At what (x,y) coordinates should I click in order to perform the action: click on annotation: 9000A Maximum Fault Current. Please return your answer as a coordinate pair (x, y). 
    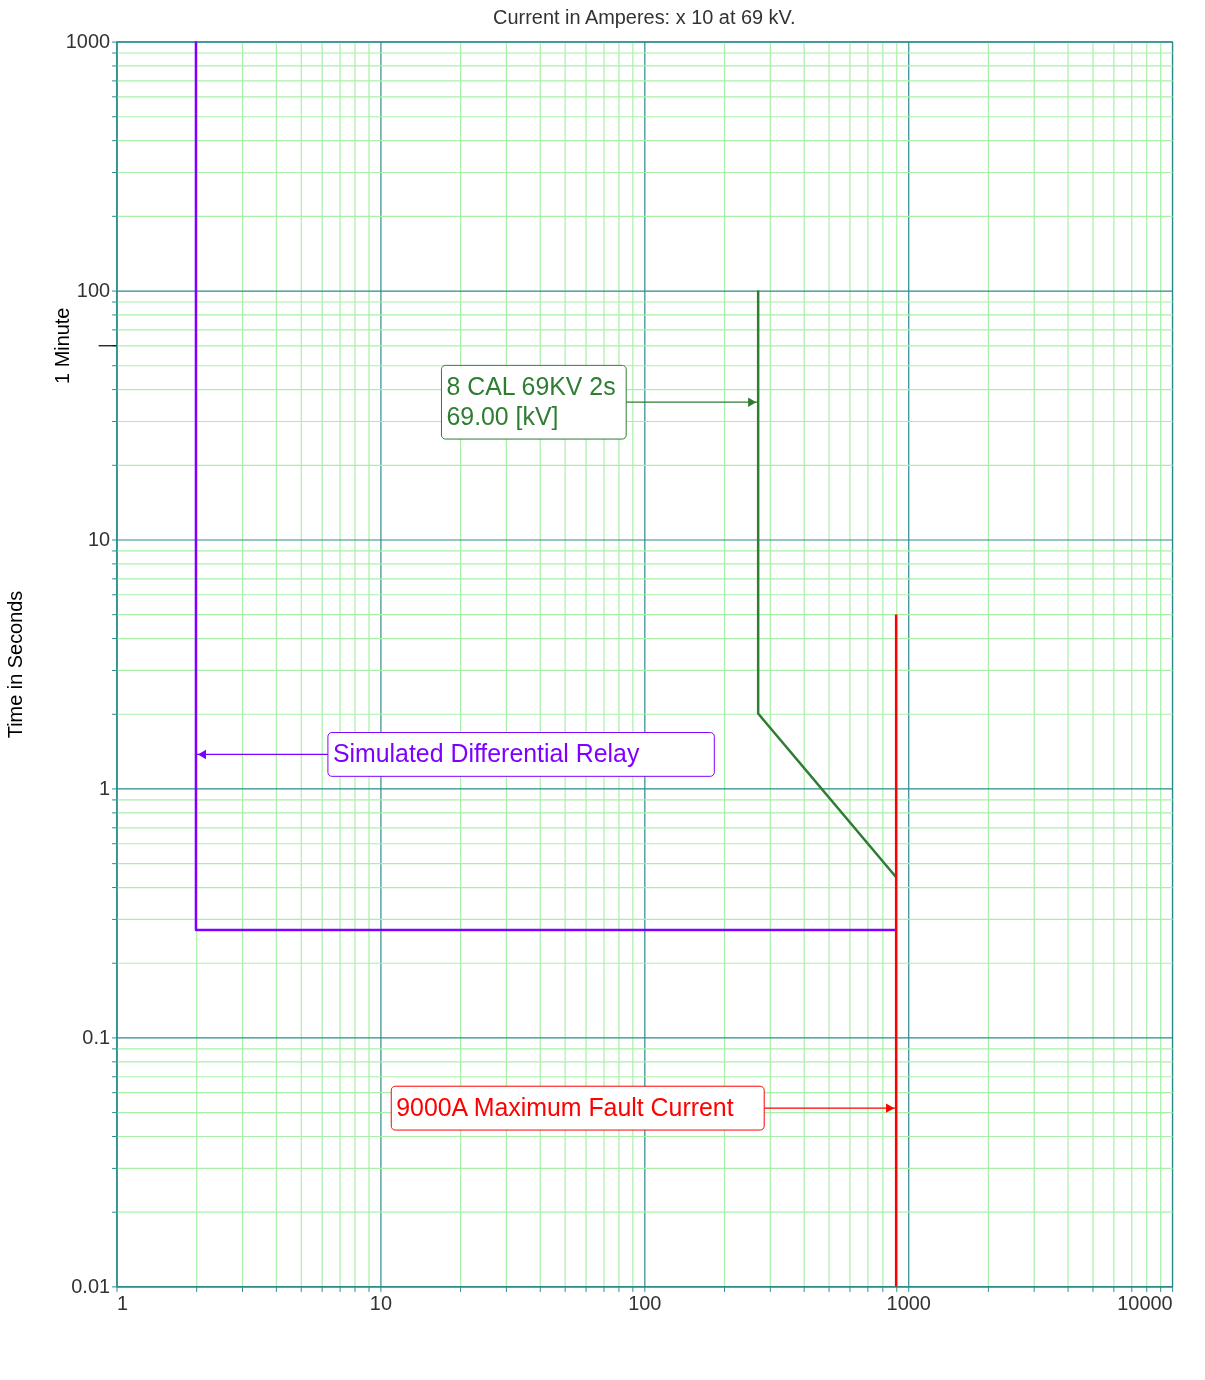
    Looking at the image, I should click on (565, 1107).